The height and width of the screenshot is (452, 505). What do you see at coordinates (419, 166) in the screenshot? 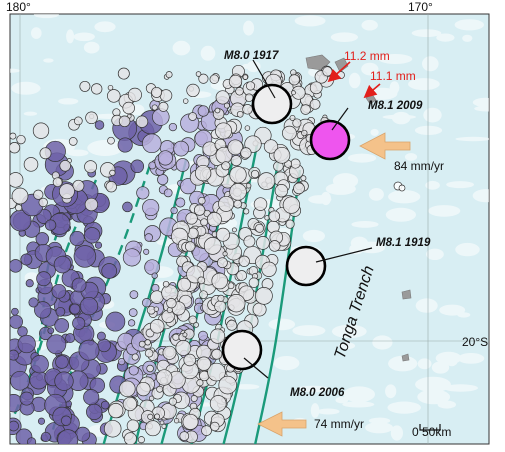
I see `plate-rate-label-north: 84 mm/yr` at bounding box center [419, 166].